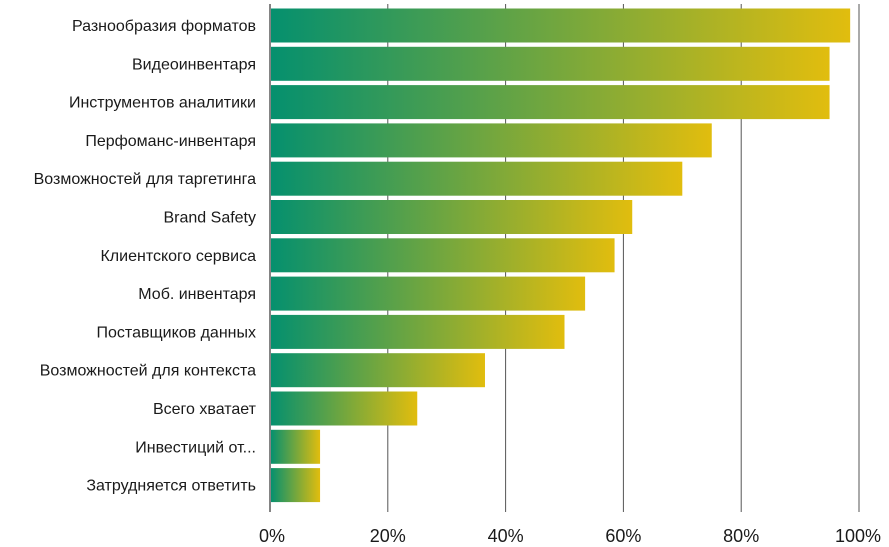  What do you see at coordinates (506, 536) in the screenshot?
I see `x-tick-label: 40%` at bounding box center [506, 536].